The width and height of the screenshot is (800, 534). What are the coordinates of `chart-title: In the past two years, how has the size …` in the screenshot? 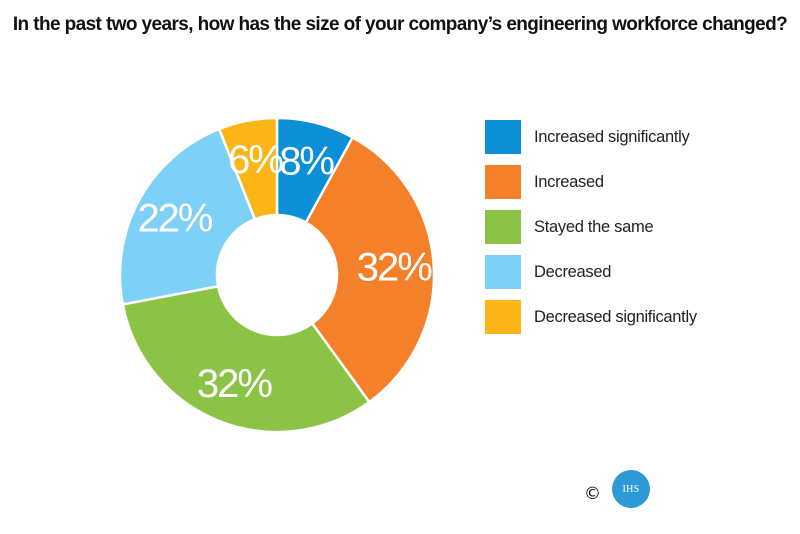 It's located at (400, 24).